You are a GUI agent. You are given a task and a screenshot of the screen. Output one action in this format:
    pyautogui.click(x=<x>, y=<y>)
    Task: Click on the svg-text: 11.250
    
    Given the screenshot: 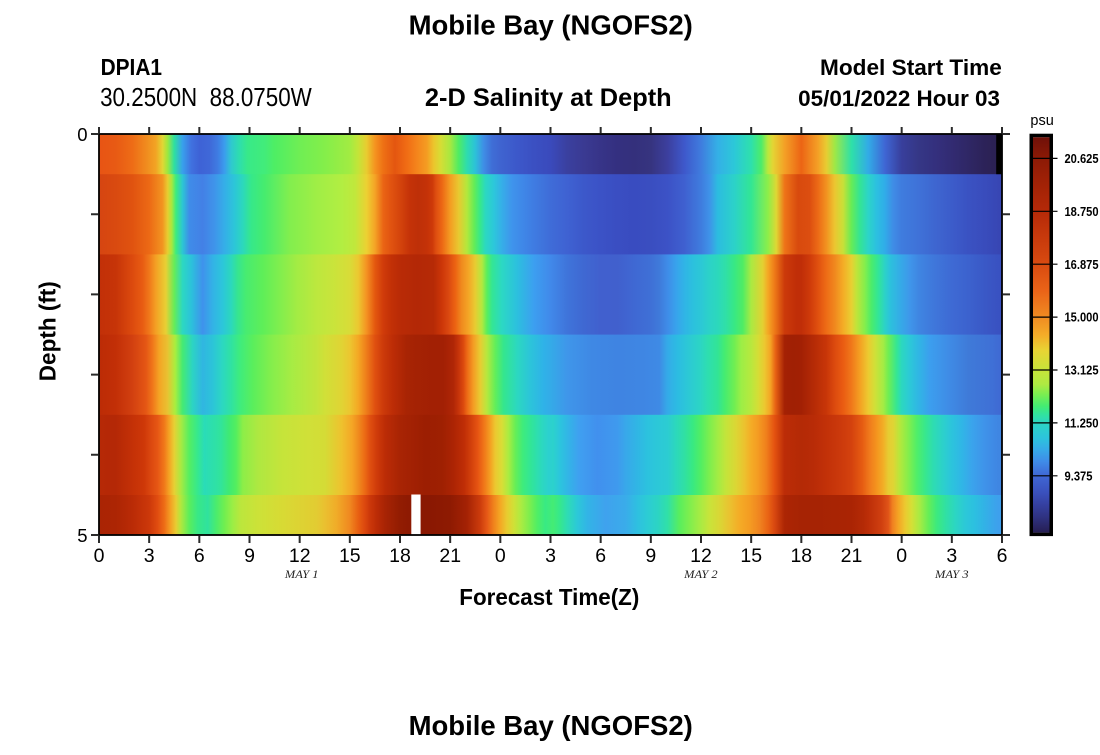 What is the action you would take?
    pyautogui.click(x=1082, y=424)
    